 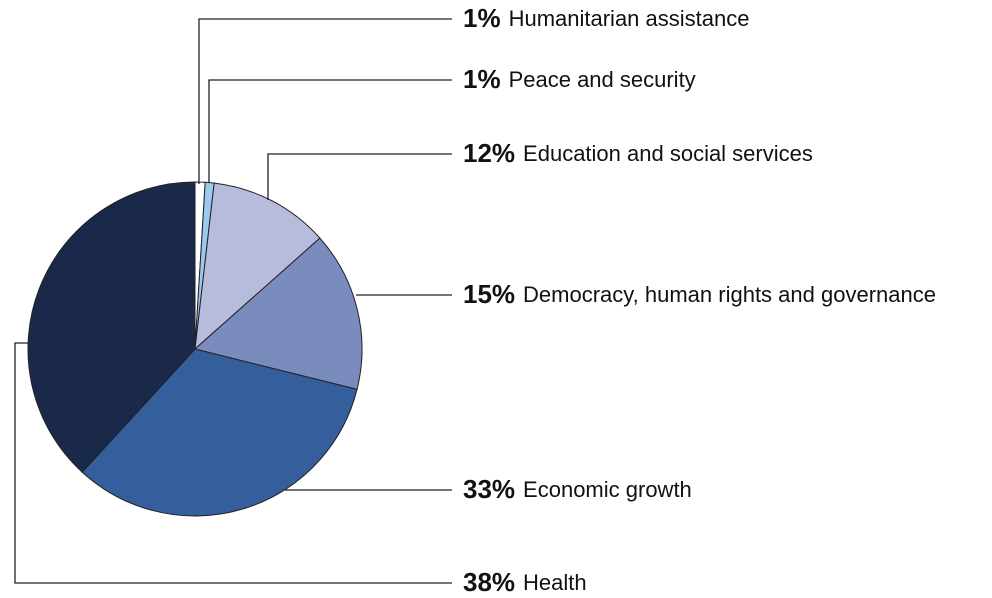 I want to click on pie-slice-health, so click(x=111, y=327).